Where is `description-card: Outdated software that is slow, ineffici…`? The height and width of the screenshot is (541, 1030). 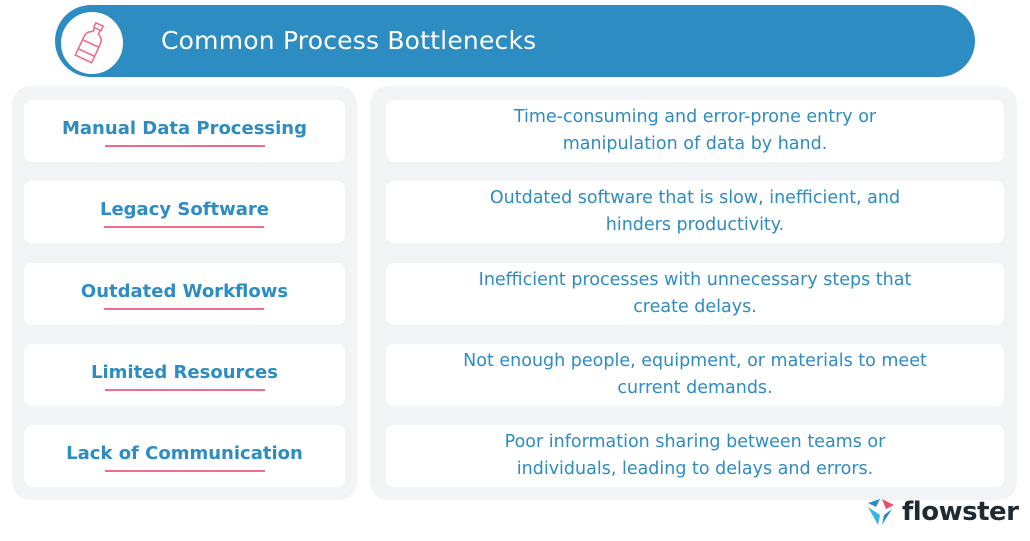 description-card: Outdated software that is slow, ineffici… is located at coordinates (695, 212).